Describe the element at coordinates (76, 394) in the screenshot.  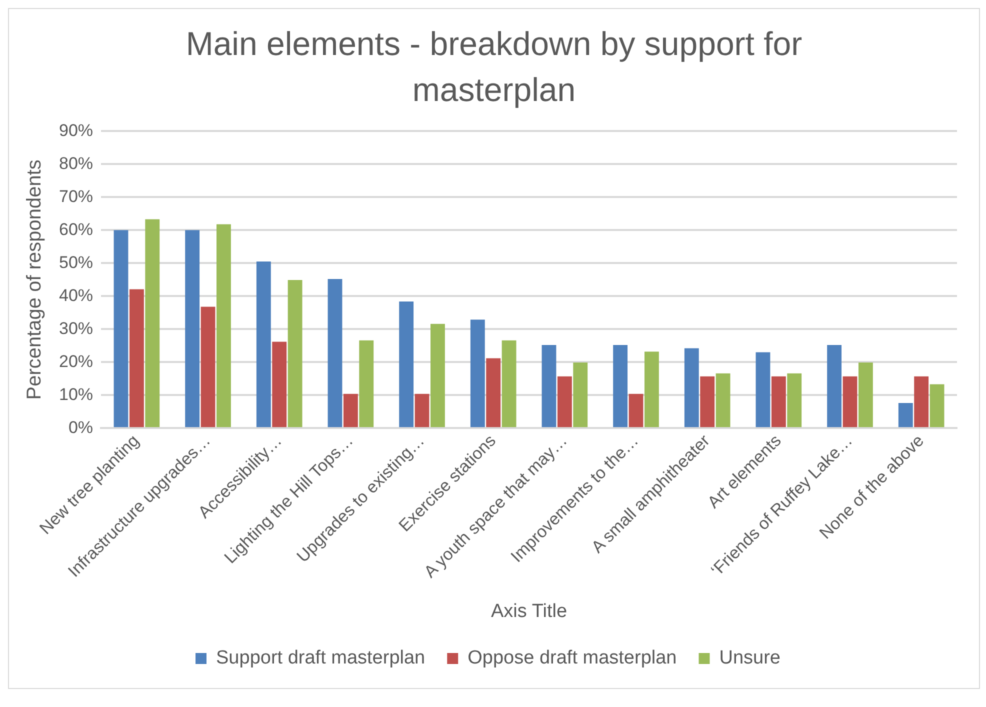
I see `y-tick-label: 10%` at that location.